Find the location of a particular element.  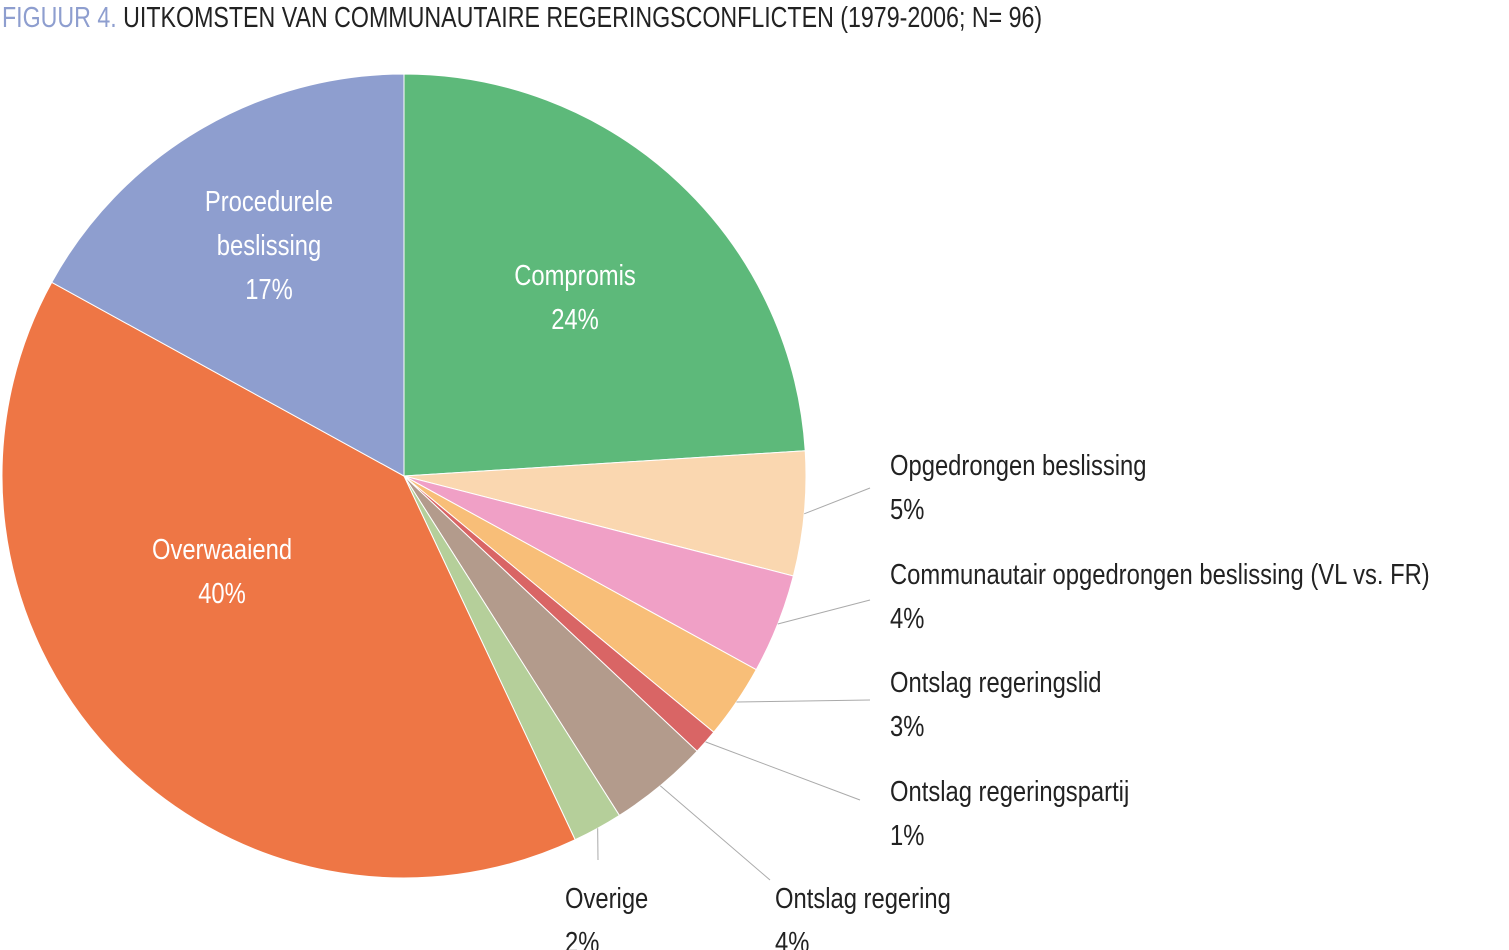

slice-label: Ontslag regeringslid 3% is located at coordinates (995, 705).